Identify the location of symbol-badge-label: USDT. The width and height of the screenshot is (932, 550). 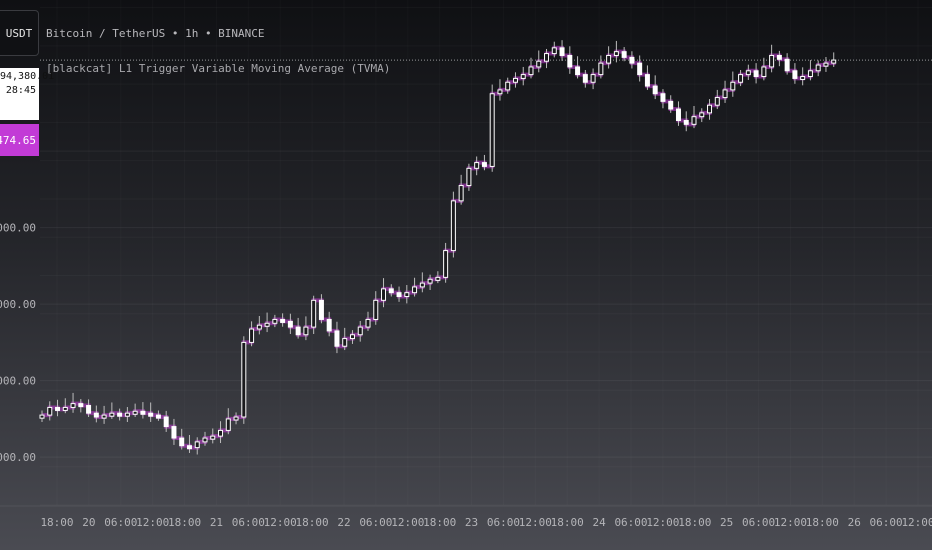
(19, 33).